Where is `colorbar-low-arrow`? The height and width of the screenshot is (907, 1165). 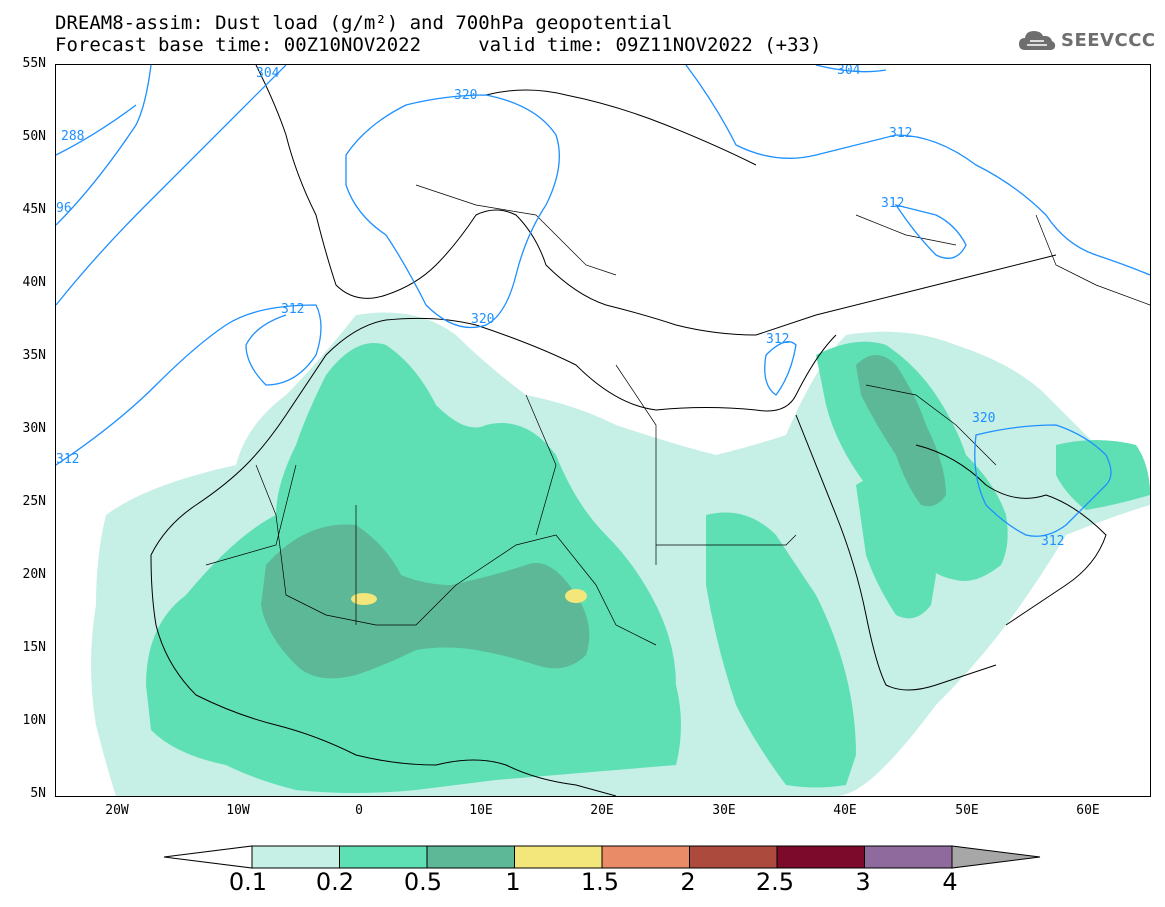 colorbar-low-arrow is located at coordinates (208, 857).